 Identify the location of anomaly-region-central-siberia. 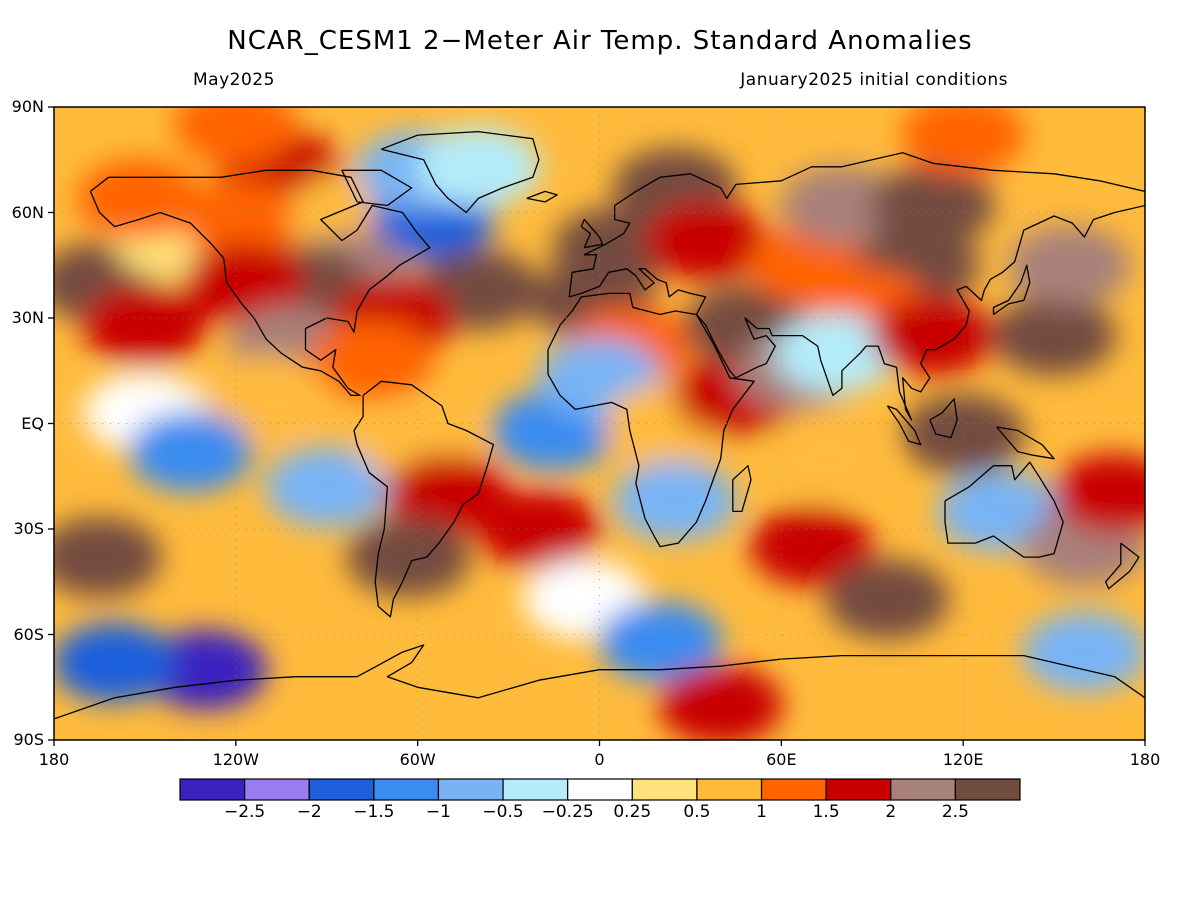
(932, 205).